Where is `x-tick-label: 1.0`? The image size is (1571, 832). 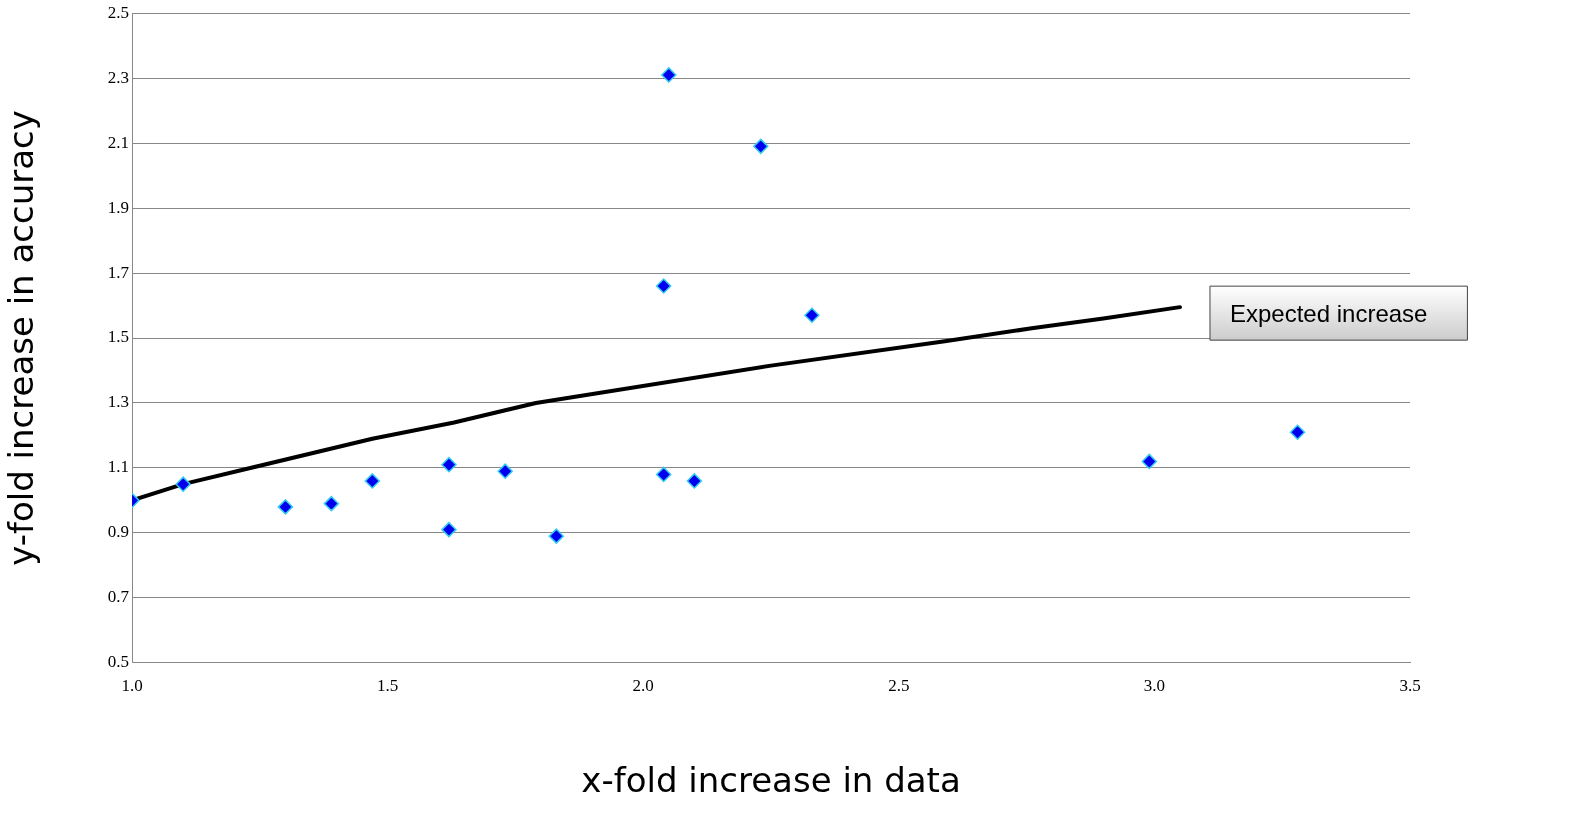
x-tick-label: 1.0 is located at coordinates (132, 686).